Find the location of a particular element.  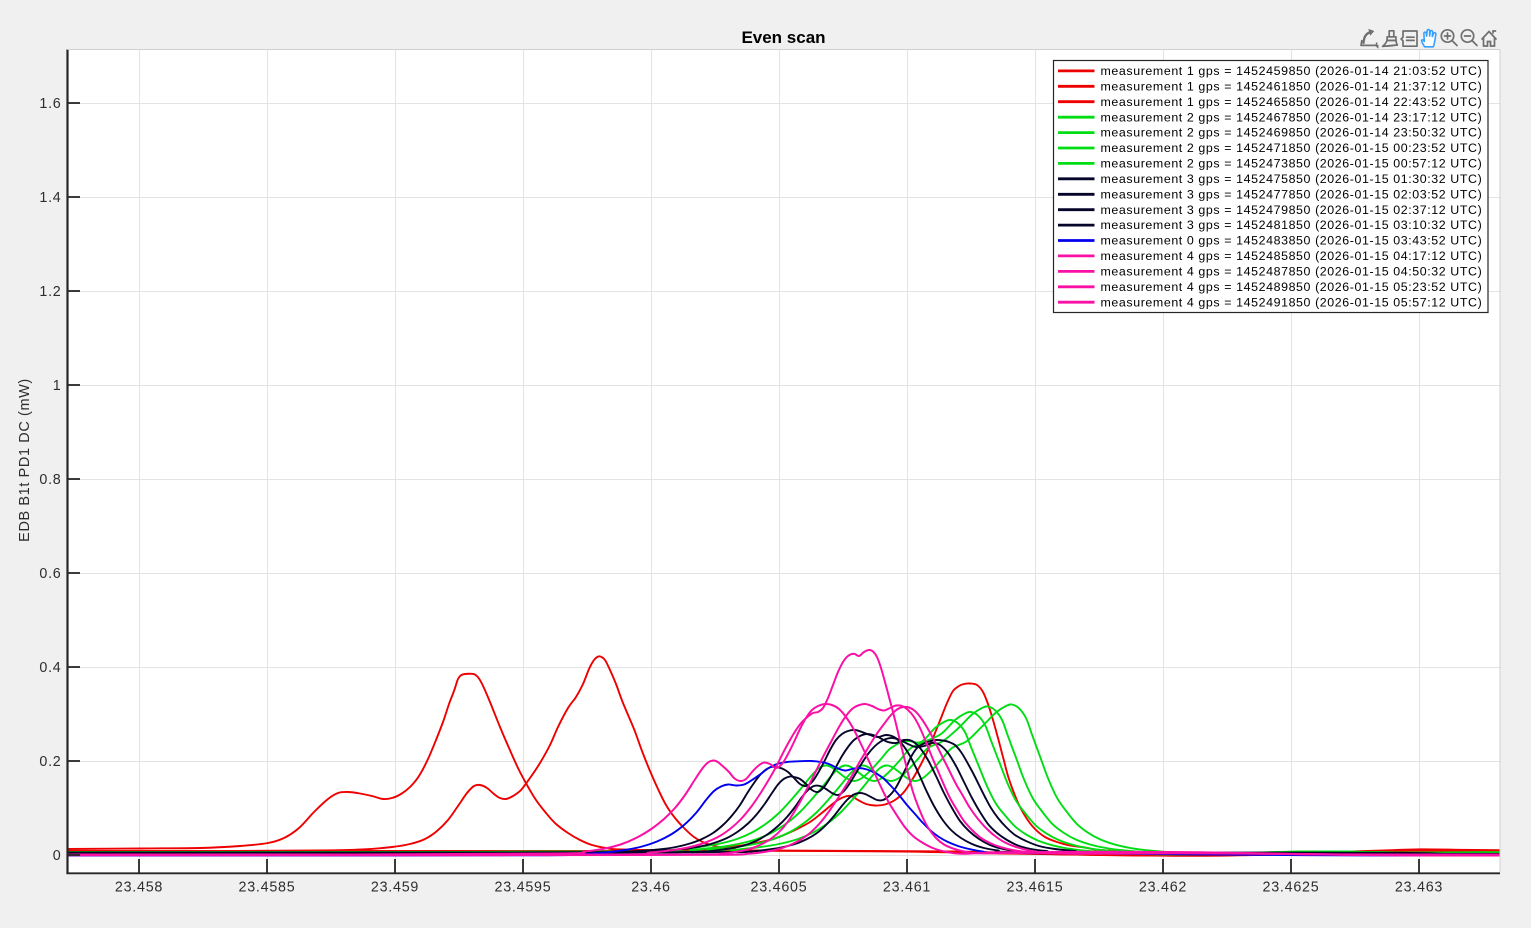

svg-text: 23.4605 is located at coordinates (779, 887).